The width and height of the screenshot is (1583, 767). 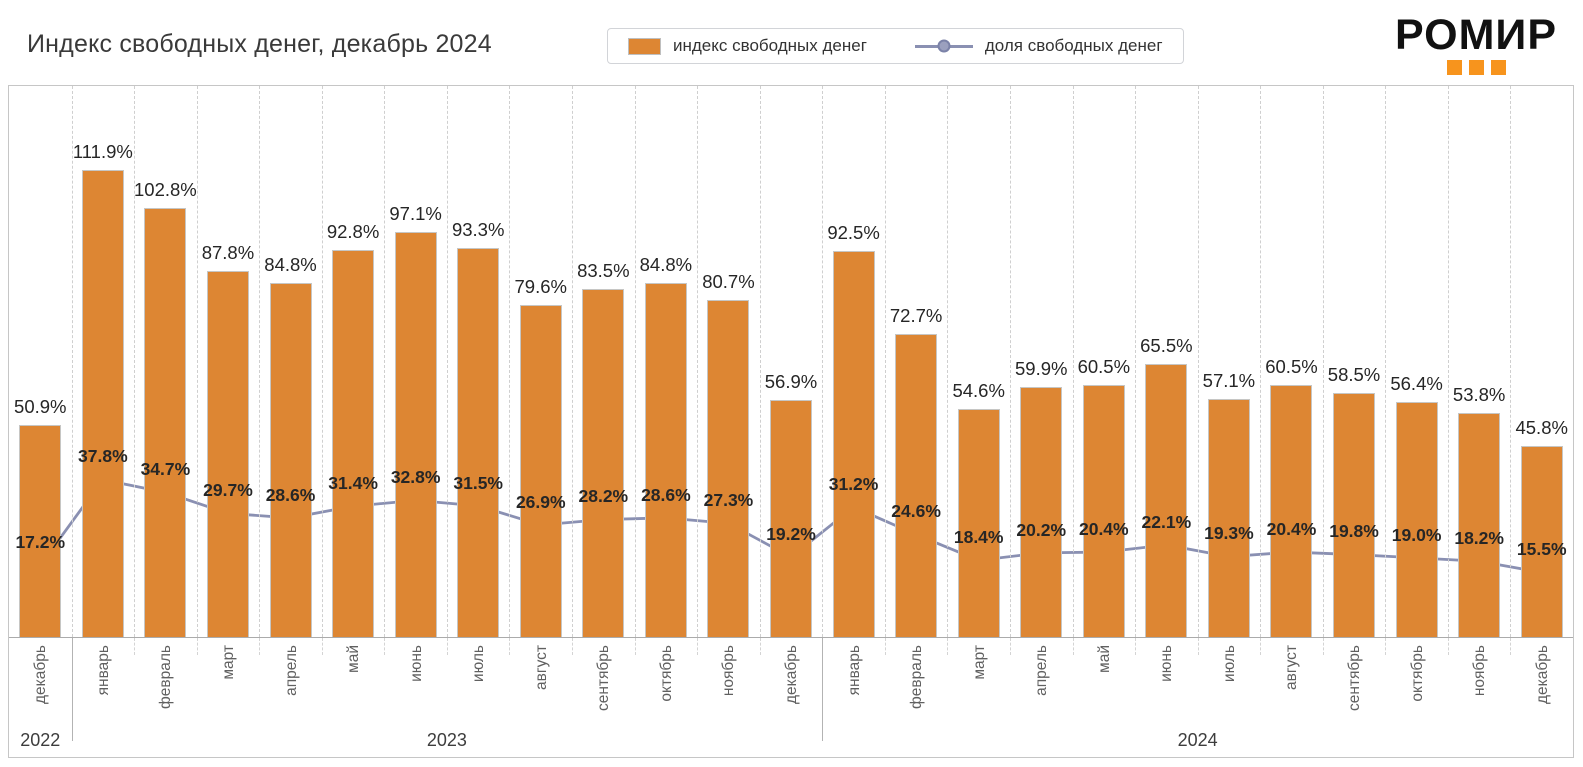 I want to click on line-marker-icon, so click(x=943, y=46).